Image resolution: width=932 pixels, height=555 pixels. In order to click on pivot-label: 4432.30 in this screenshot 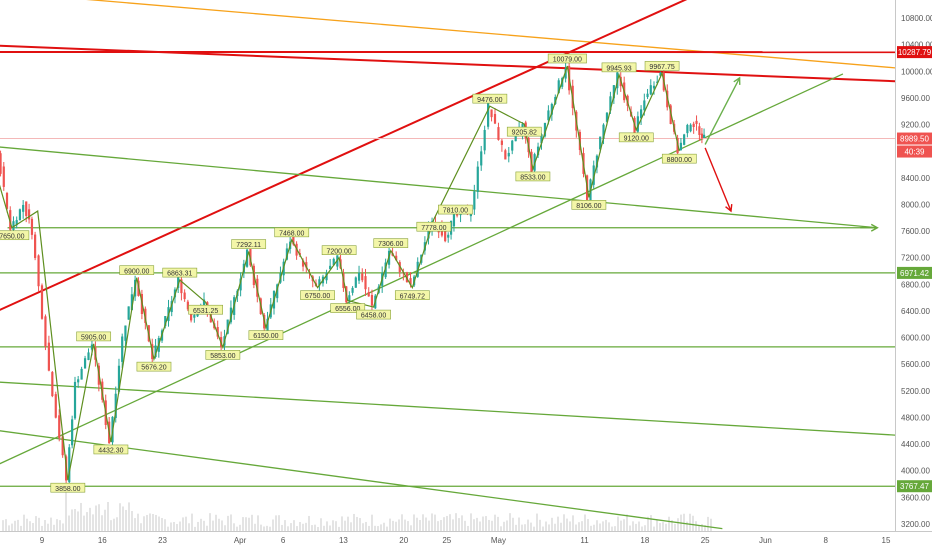, I will do `click(111, 450)`.